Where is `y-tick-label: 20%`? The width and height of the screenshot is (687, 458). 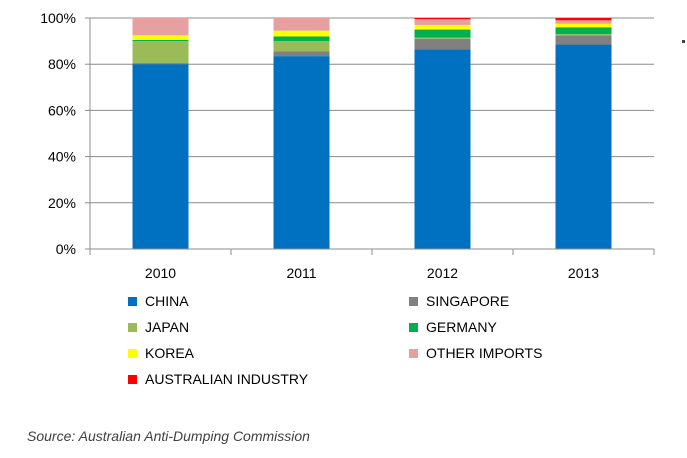 y-tick-label: 20% is located at coordinates (62, 203).